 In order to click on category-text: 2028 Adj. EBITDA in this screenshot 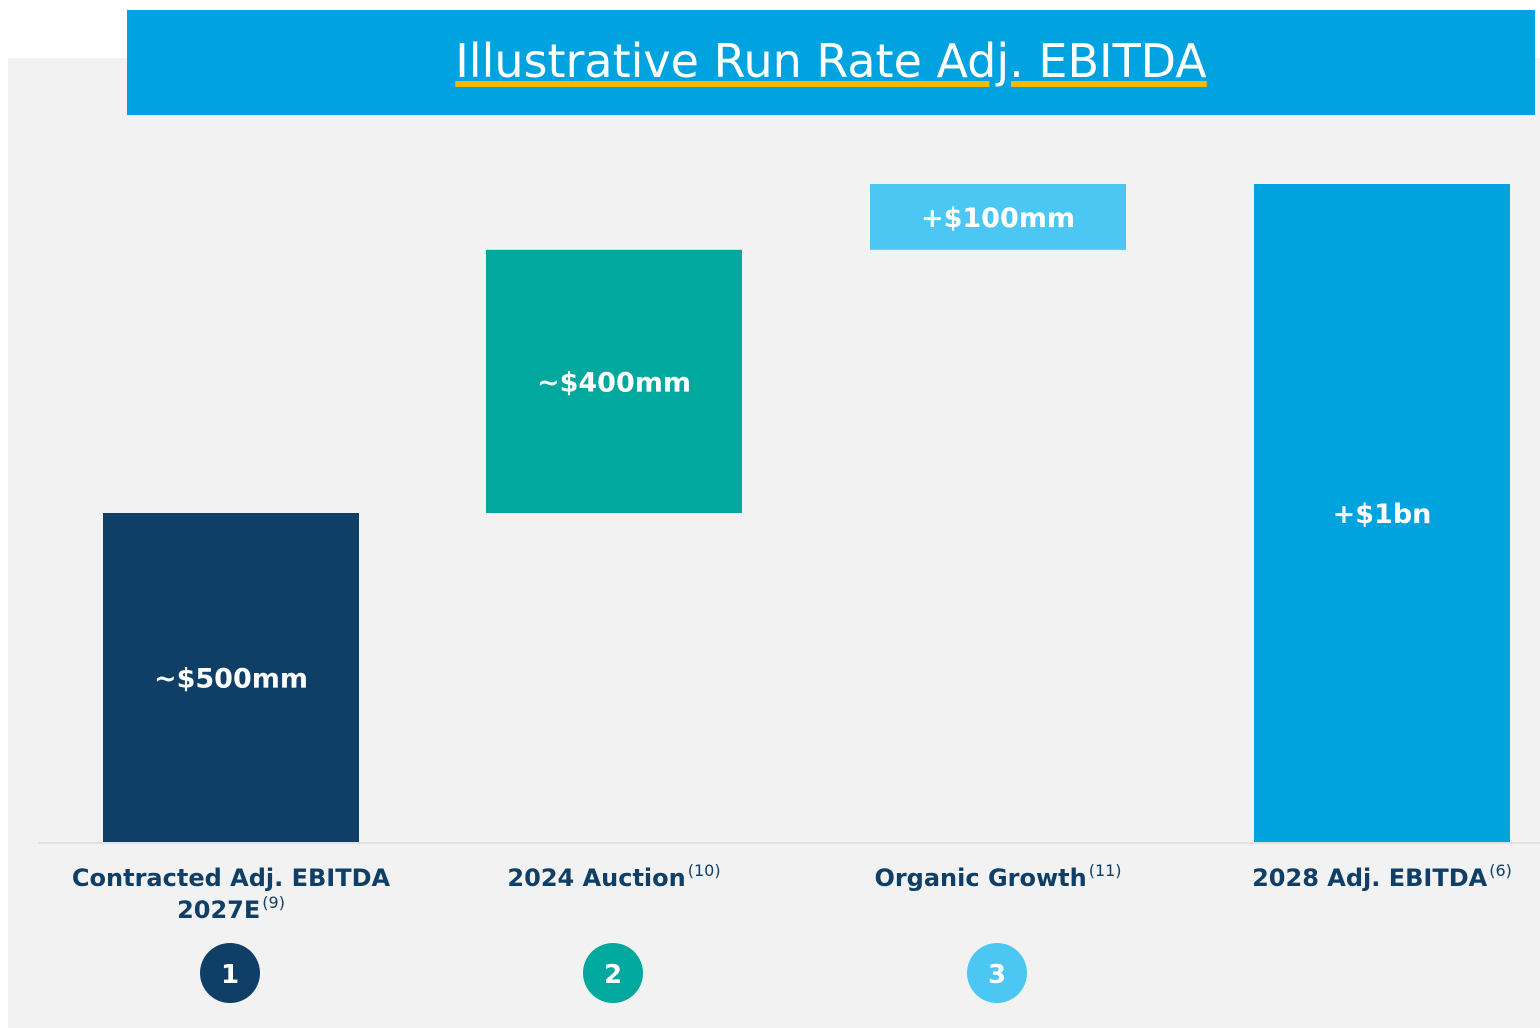, I will do `click(1370, 878)`.